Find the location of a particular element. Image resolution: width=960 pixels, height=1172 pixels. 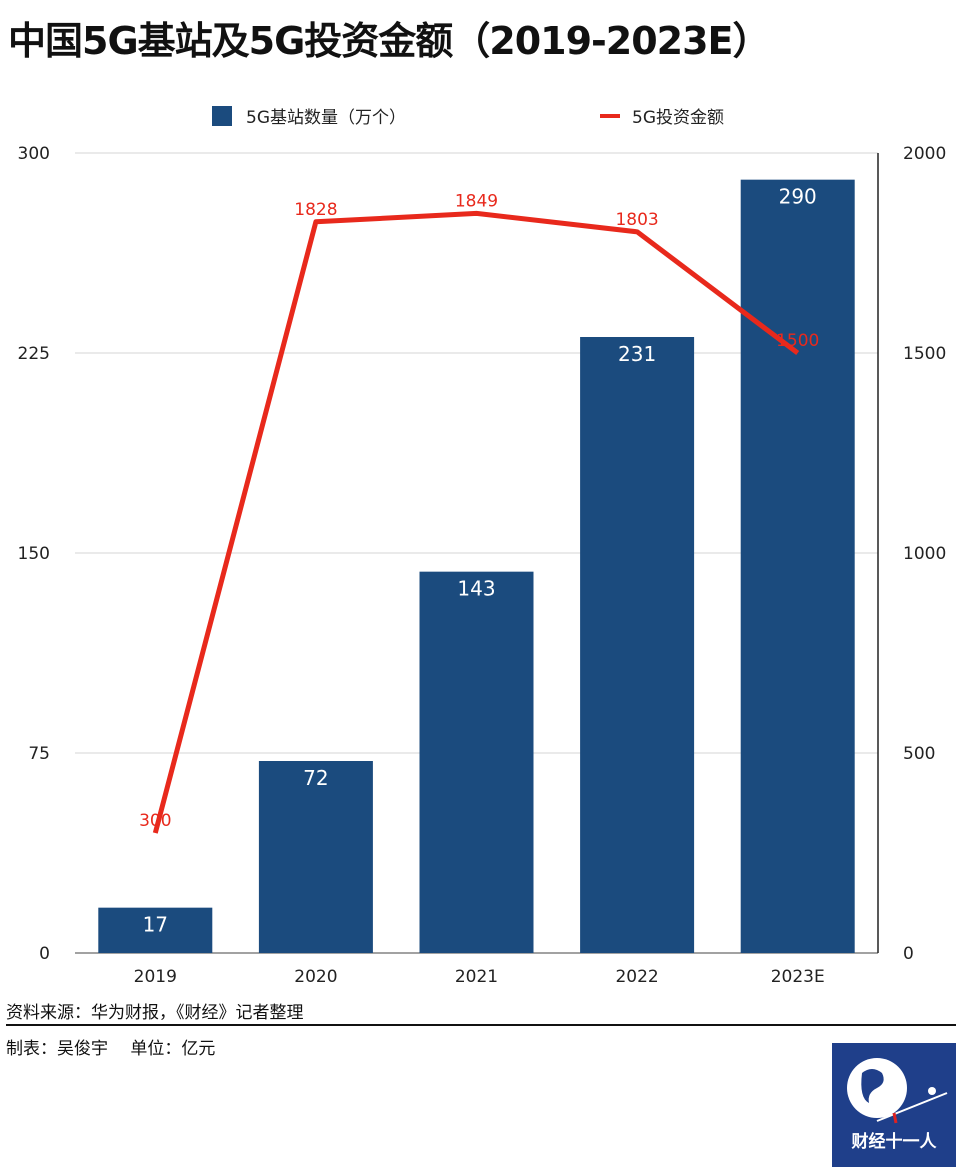

line-value-label: 1803 is located at coordinates (636, 220).